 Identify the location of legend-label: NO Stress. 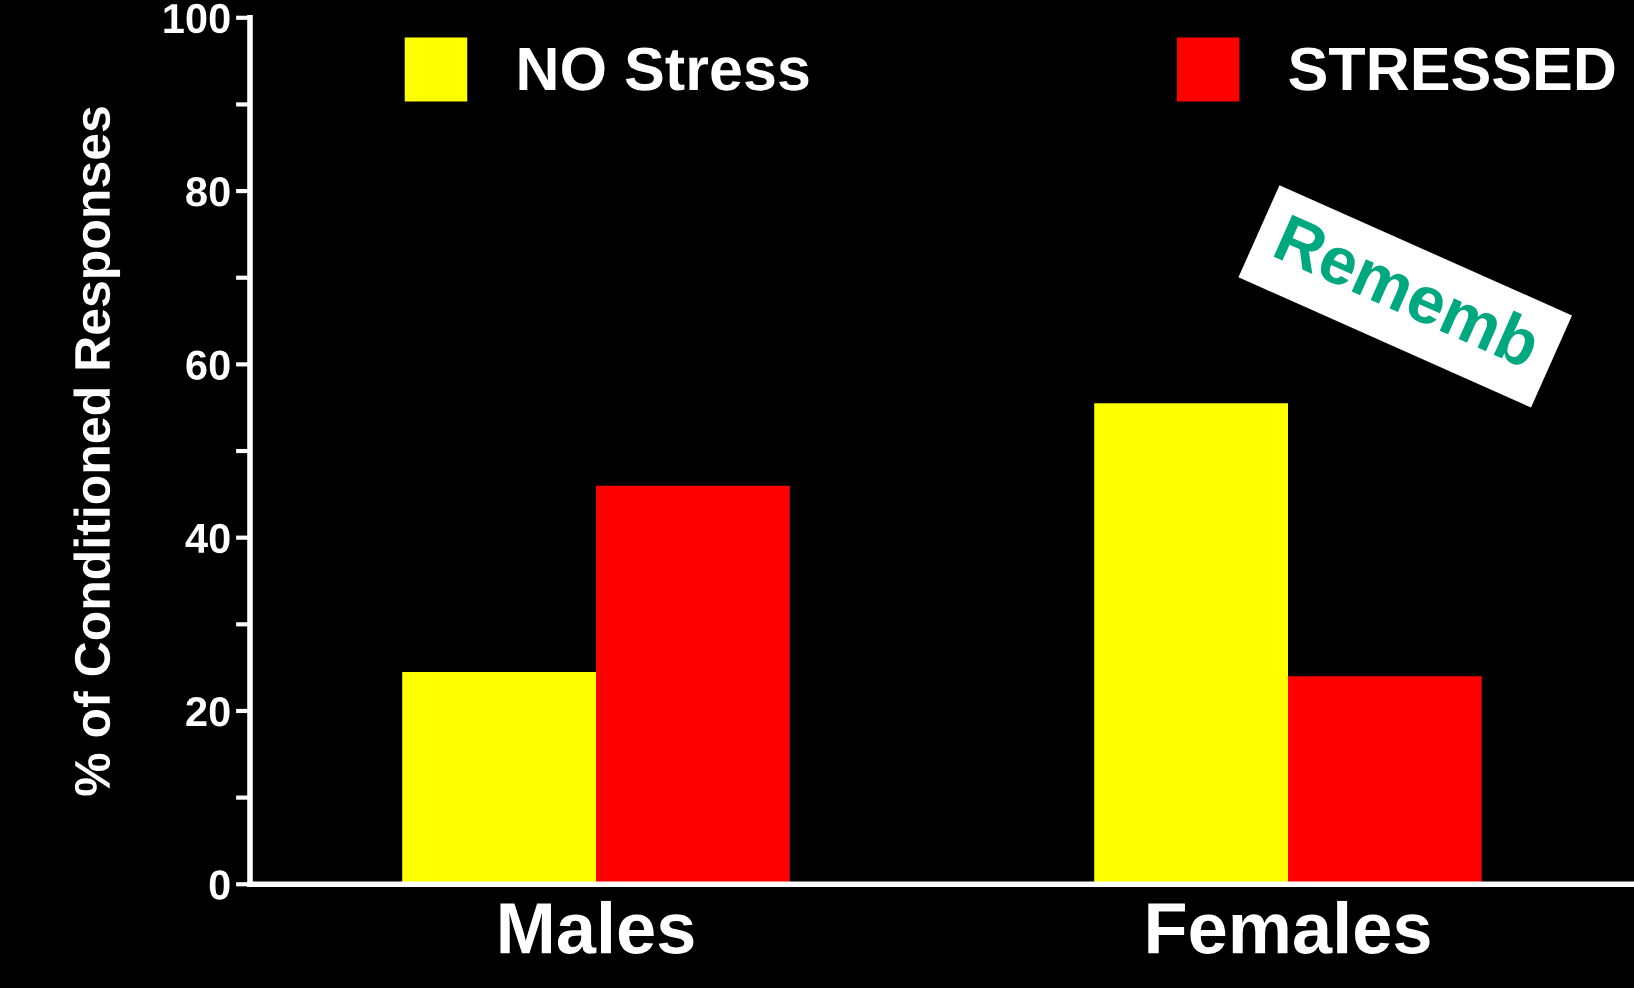
(664, 69).